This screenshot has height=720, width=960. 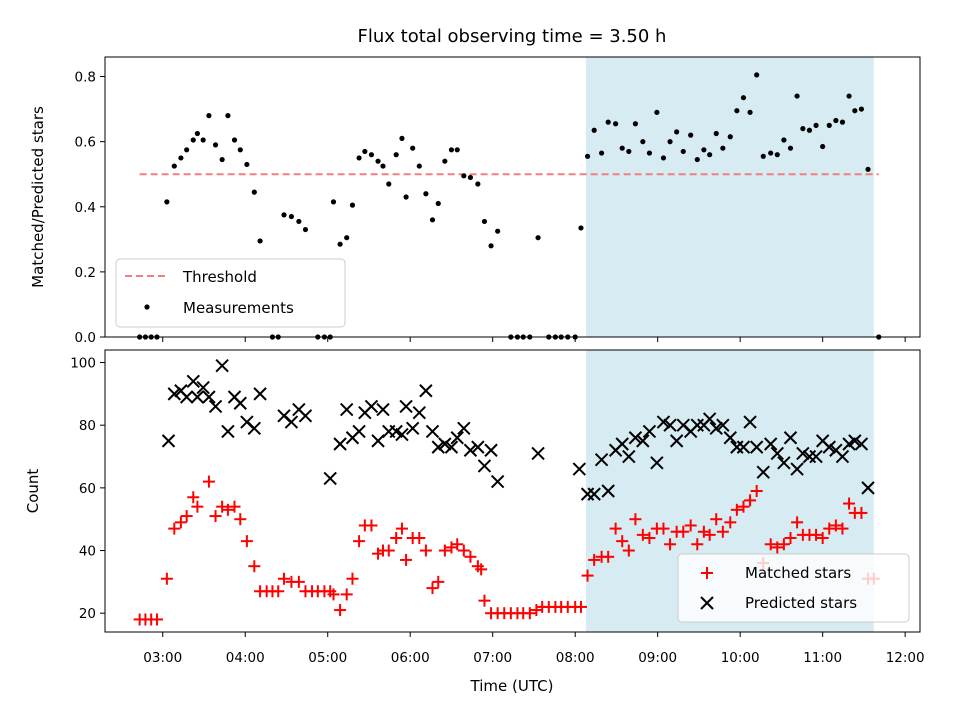 What do you see at coordinates (905, 658) in the screenshot?
I see `x-tick-label: 12:00` at bounding box center [905, 658].